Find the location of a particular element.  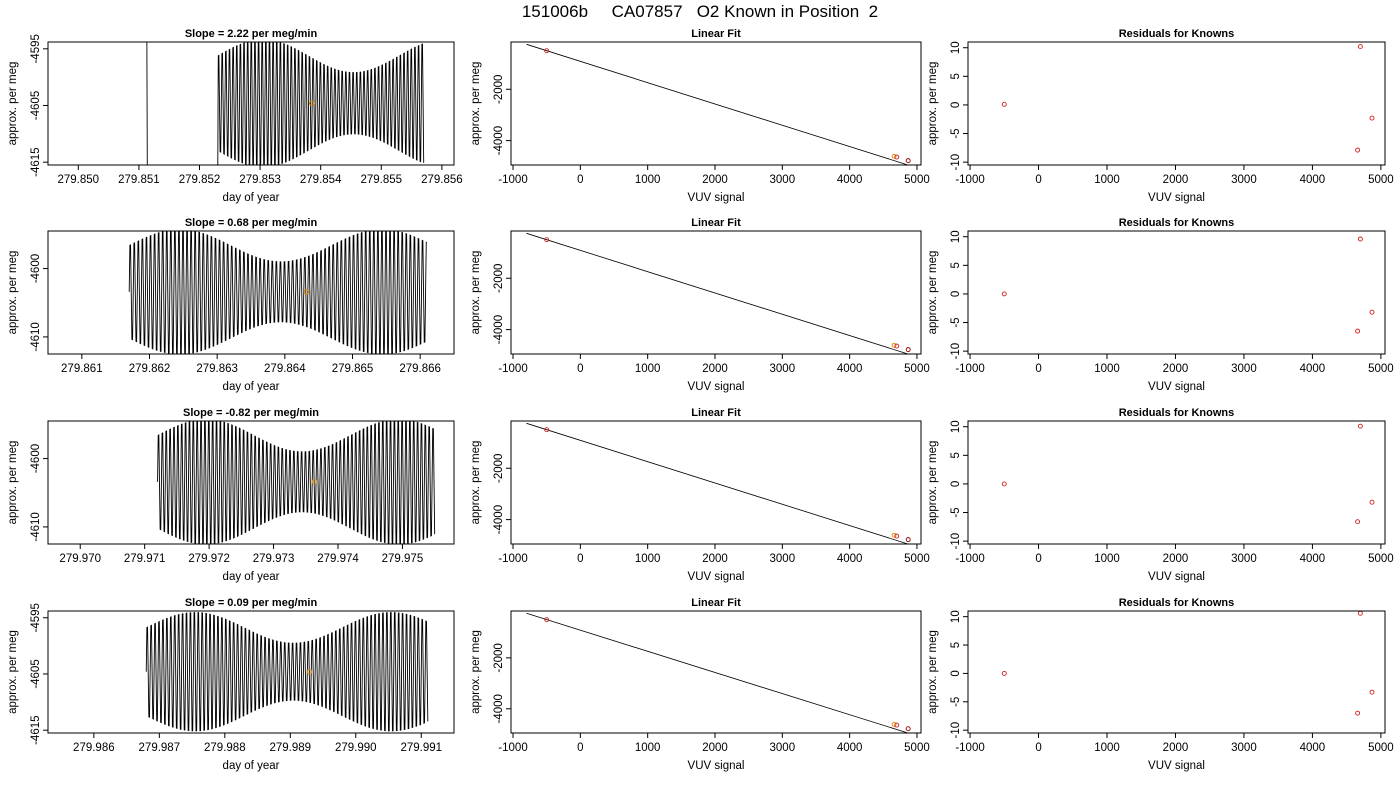

x-tick-label: 279.850 is located at coordinates (79, 180).